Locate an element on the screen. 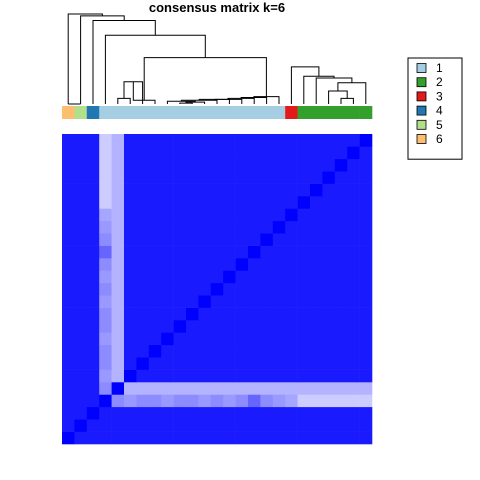  cluster-annotation-bar is located at coordinates (217, 112).